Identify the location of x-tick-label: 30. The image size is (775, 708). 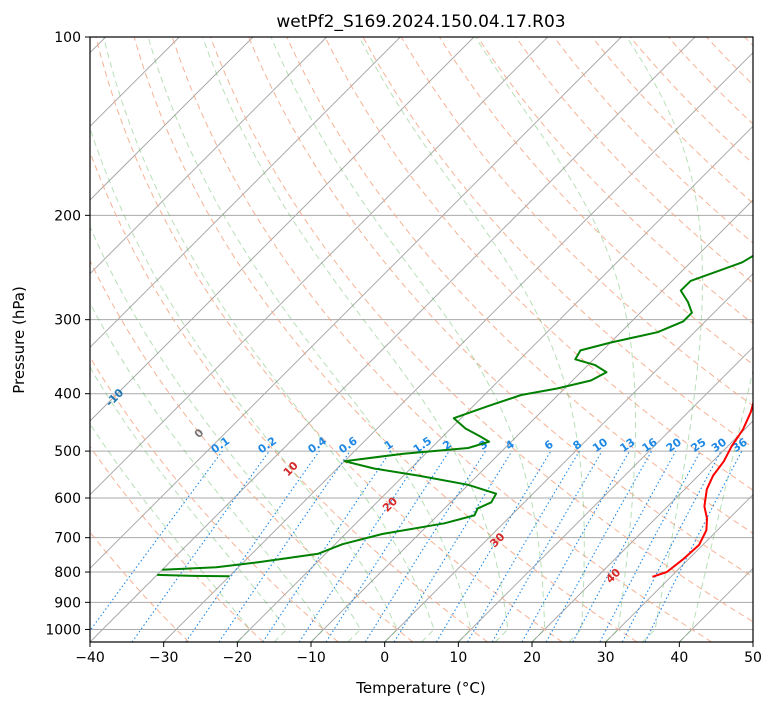
(606, 658).